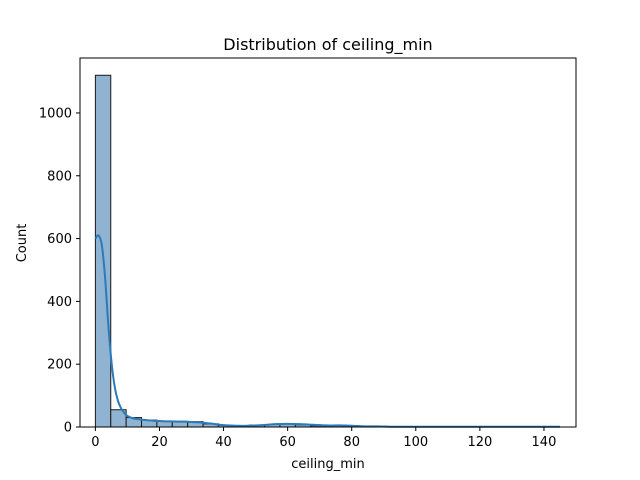 The width and height of the screenshot is (640, 480). What do you see at coordinates (59, 271) in the screenshot?
I see `y-axis: 0 200 400 600 800 1000` at bounding box center [59, 271].